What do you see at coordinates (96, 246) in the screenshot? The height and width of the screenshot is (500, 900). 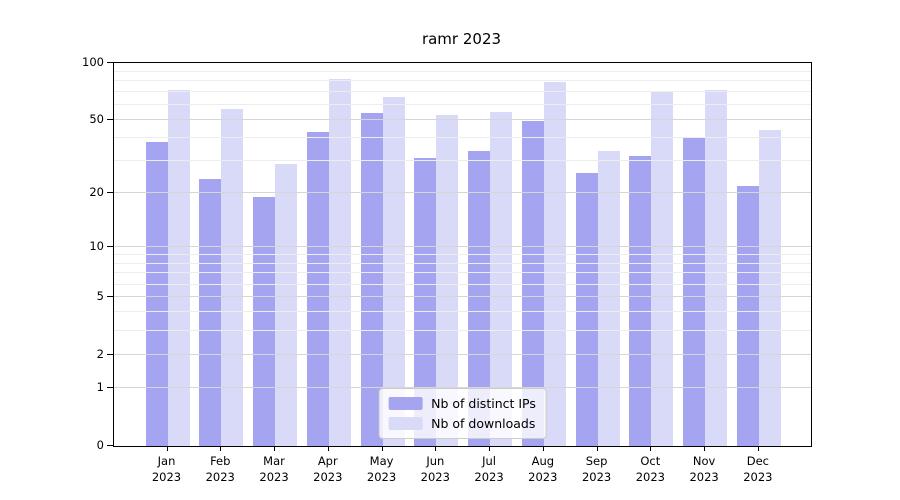 I see `y-tick-label: 10` at bounding box center [96, 246].